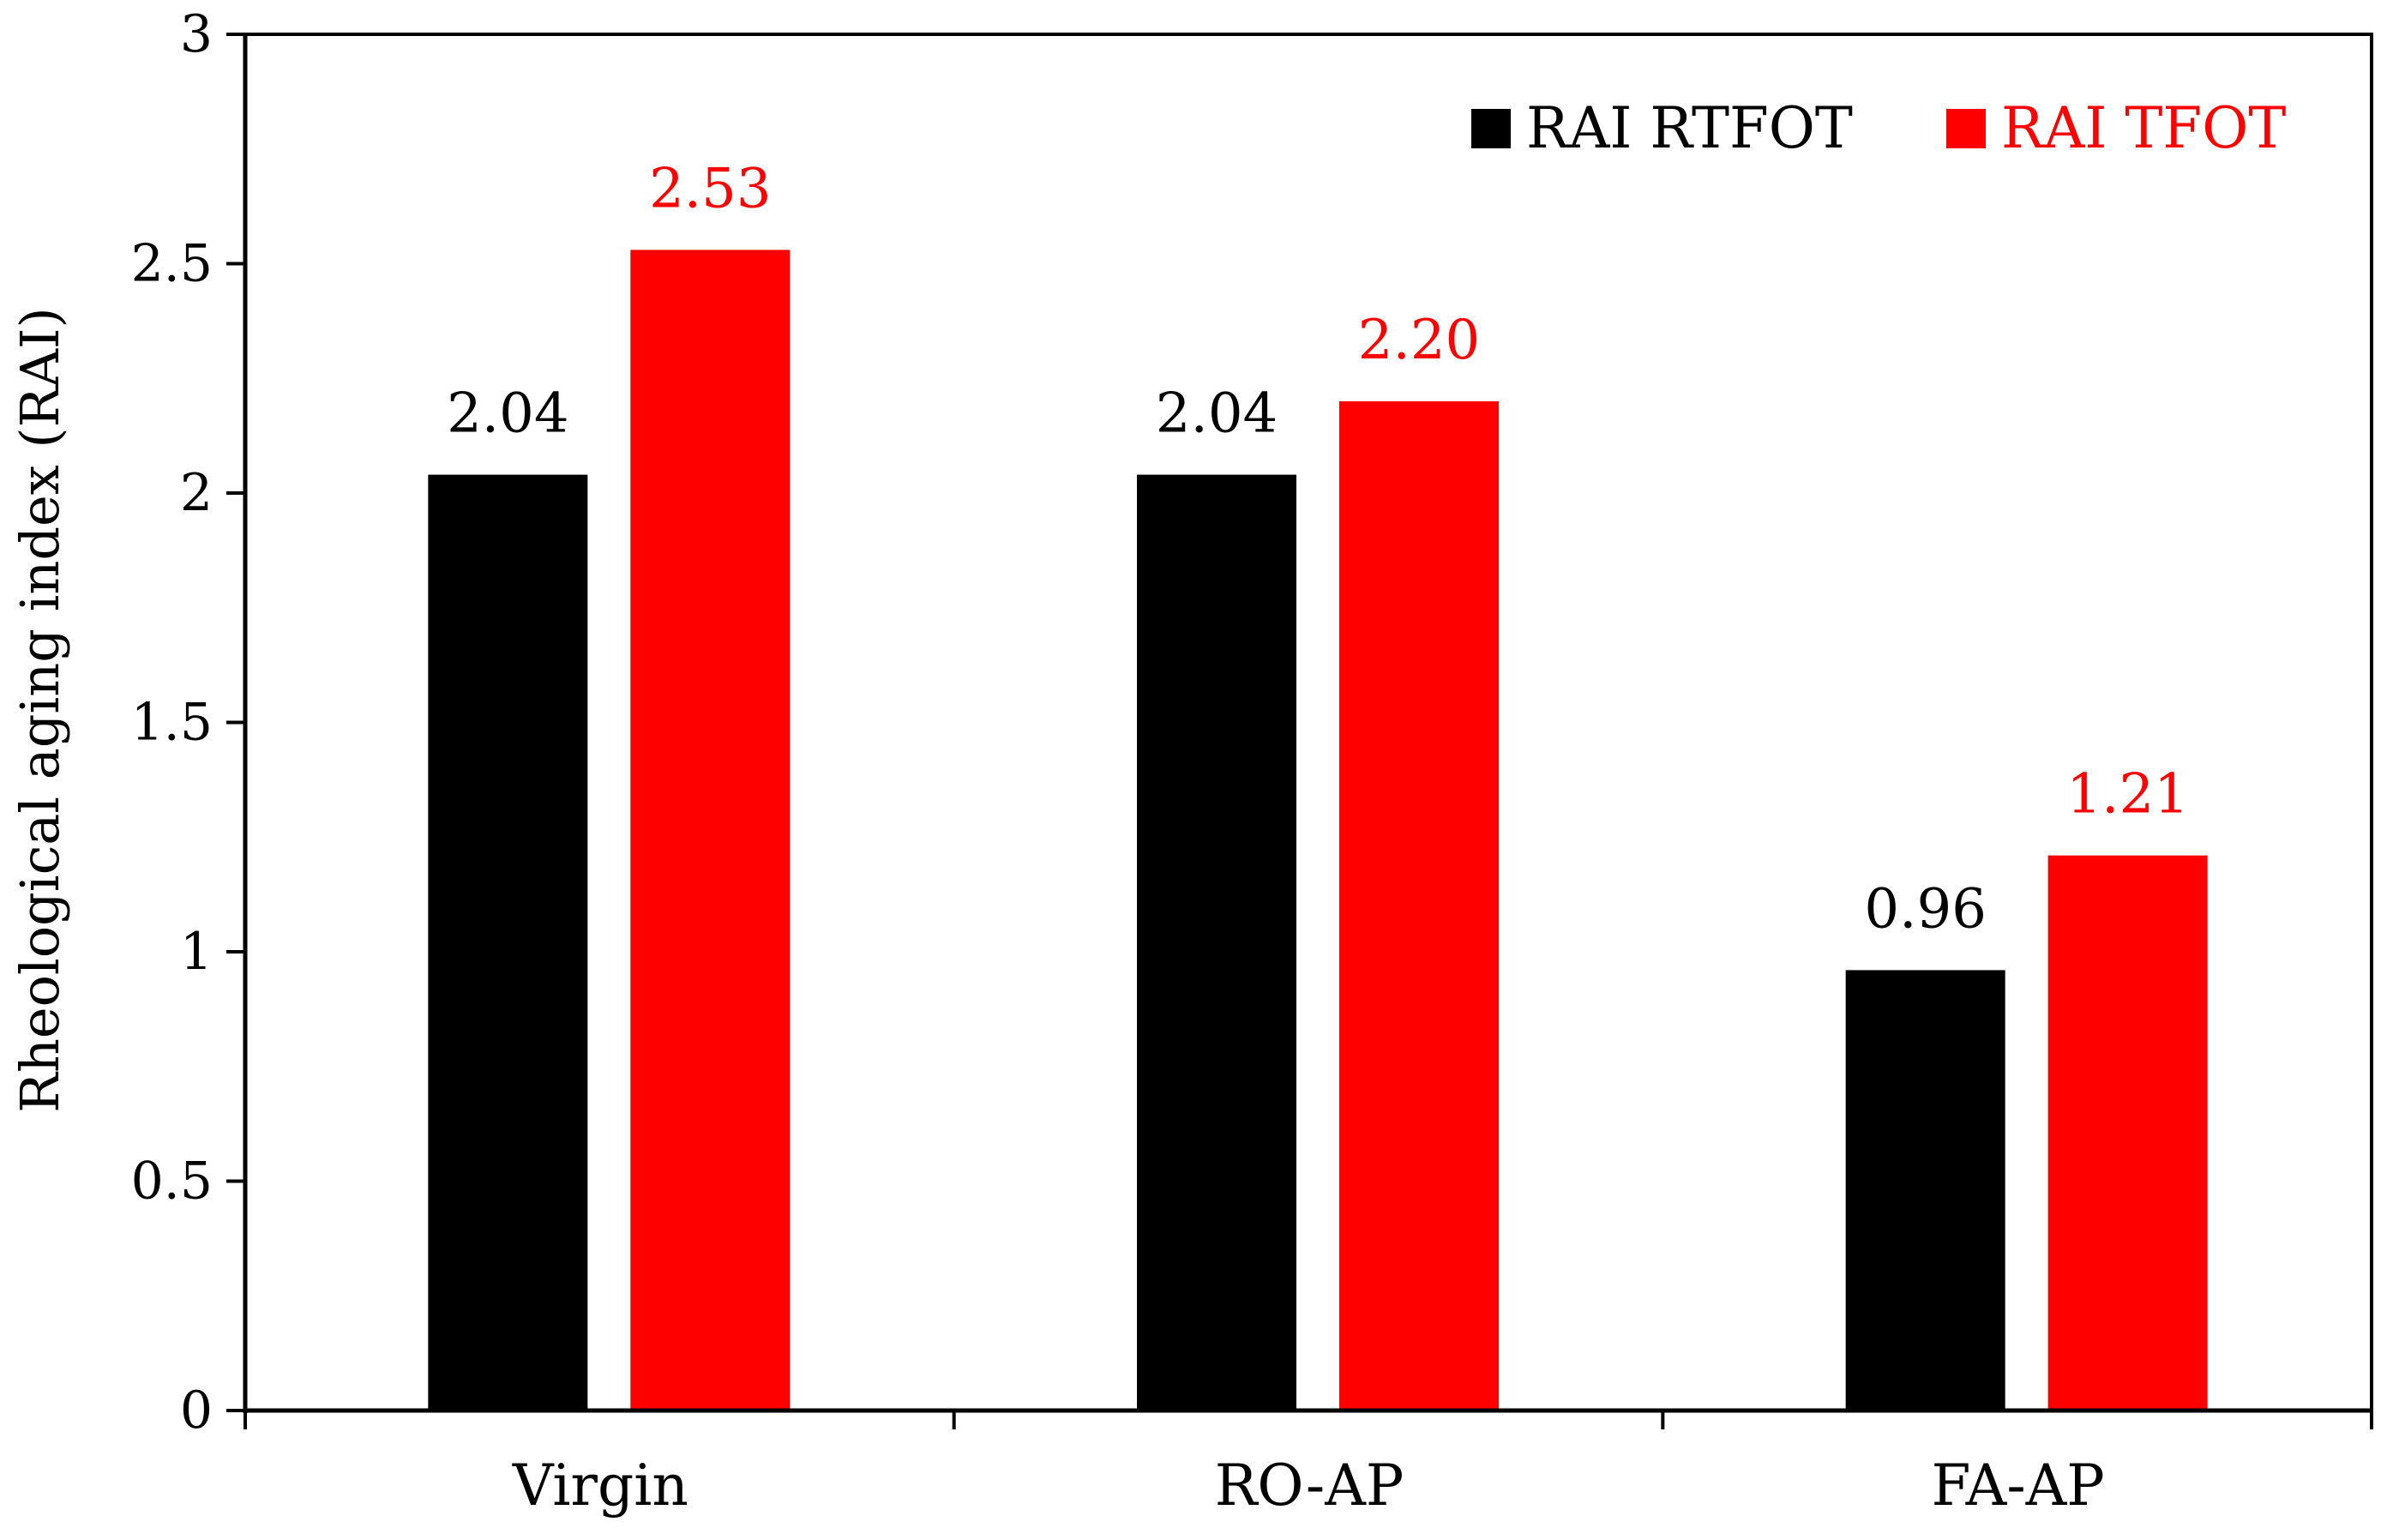  I want to click on legend-label-rai-tfot: RAI TFOT, so click(2143, 128).